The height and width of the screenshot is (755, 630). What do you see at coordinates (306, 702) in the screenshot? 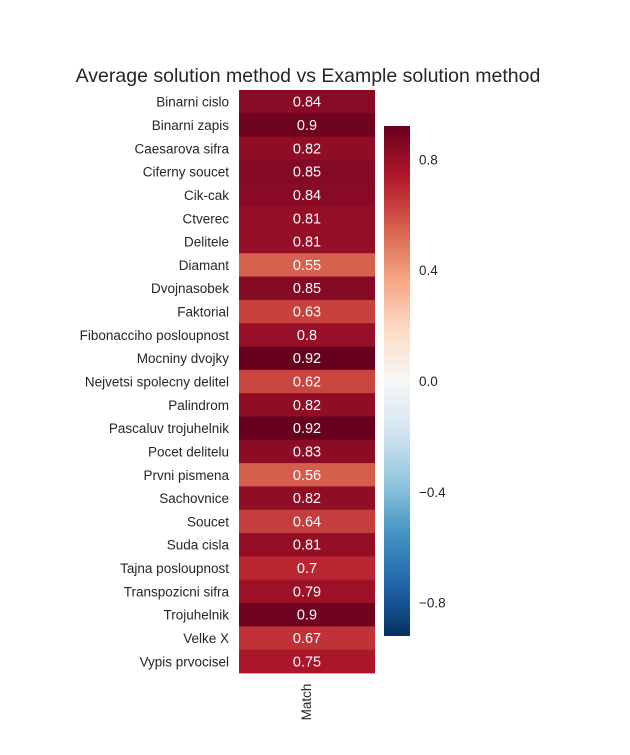
I see `column-label-match: Match` at bounding box center [306, 702].